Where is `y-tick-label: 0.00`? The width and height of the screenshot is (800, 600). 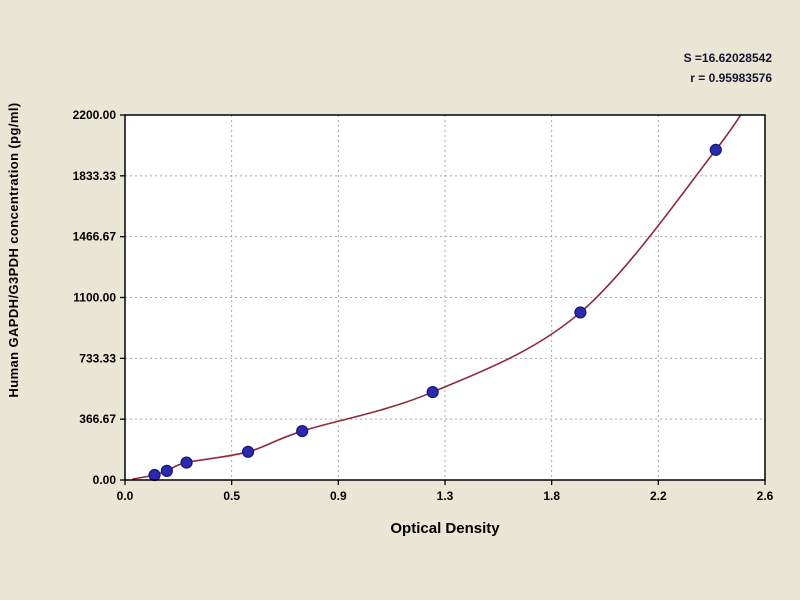
y-tick-label: 0.00 is located at coordinates (105, 480).